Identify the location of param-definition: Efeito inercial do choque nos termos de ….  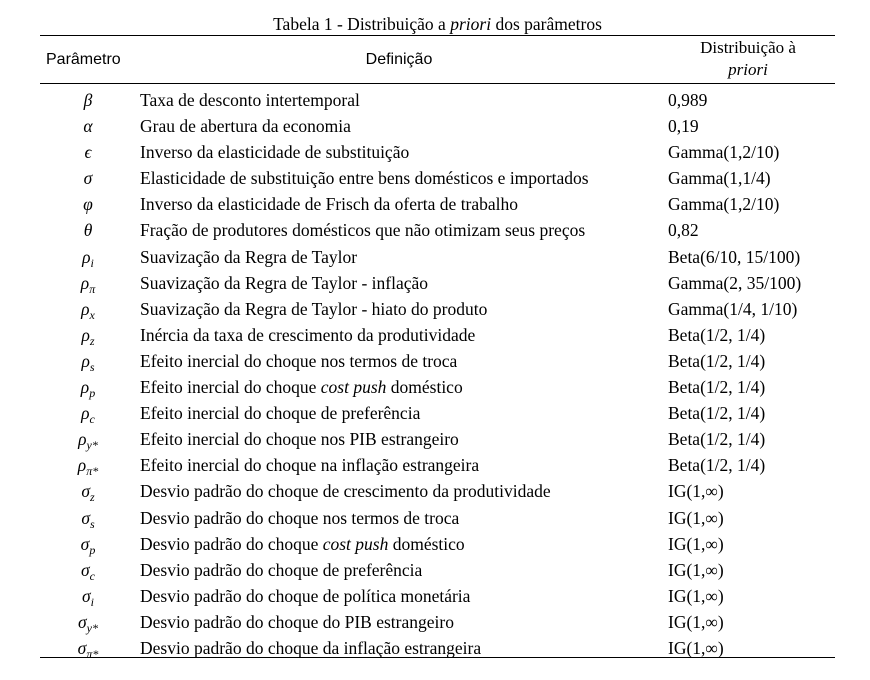
(299, 360).